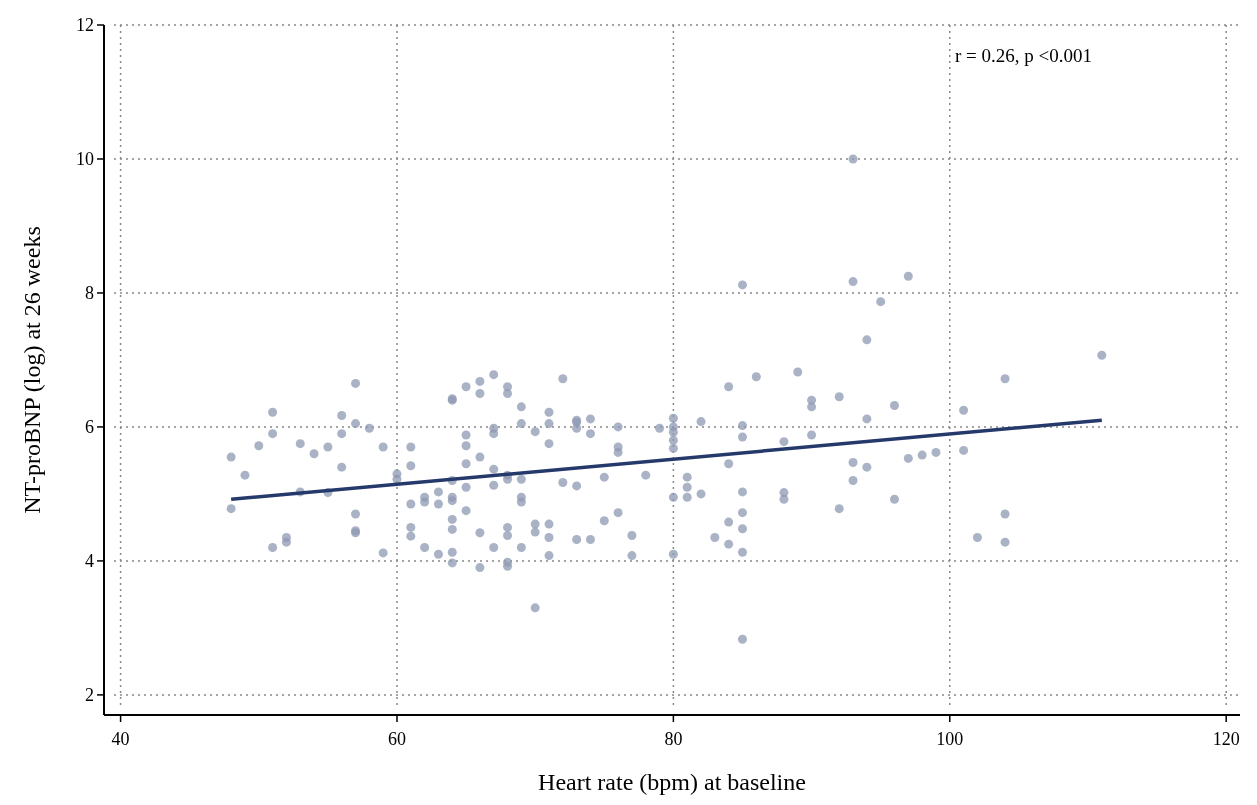 The width and height of the screenshot is (1257, 805). What do you see at coordinates (120, 739) in the screenshot?
I see `x-tick-label: 40` at bounding box center [120, 739].